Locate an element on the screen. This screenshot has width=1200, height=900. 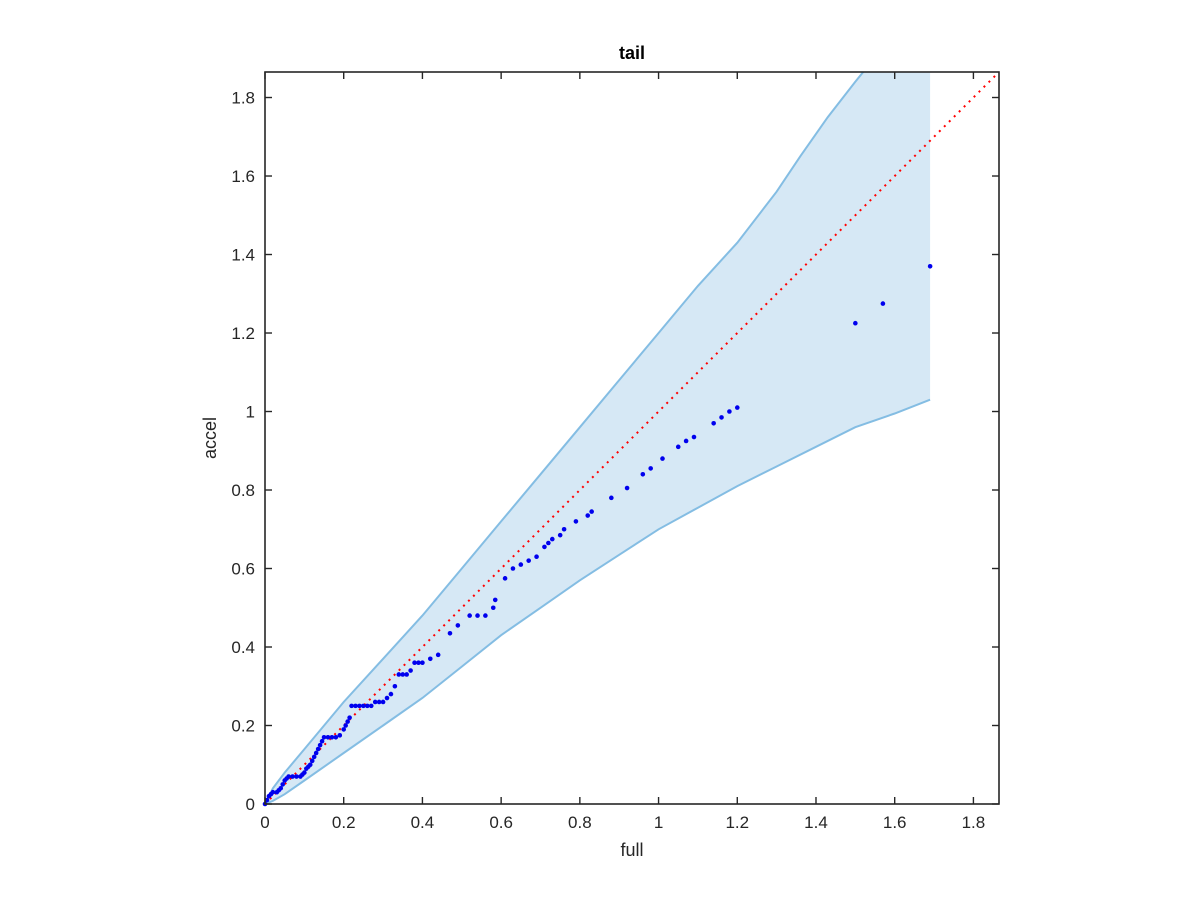
x-tick-label: 1.6 is located at coordinates (895, 822).